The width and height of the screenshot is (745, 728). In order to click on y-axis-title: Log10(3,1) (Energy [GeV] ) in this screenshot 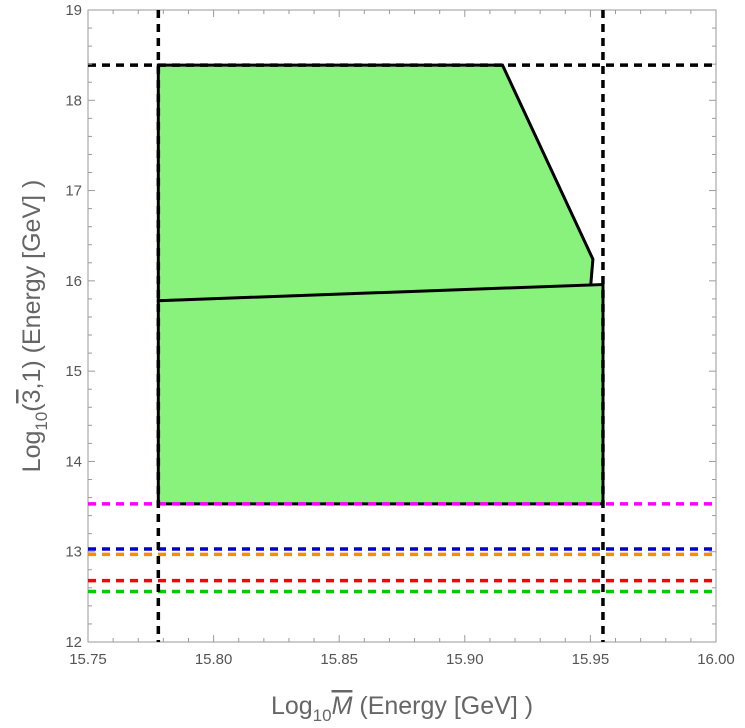, I will do `click(34, 326)`.